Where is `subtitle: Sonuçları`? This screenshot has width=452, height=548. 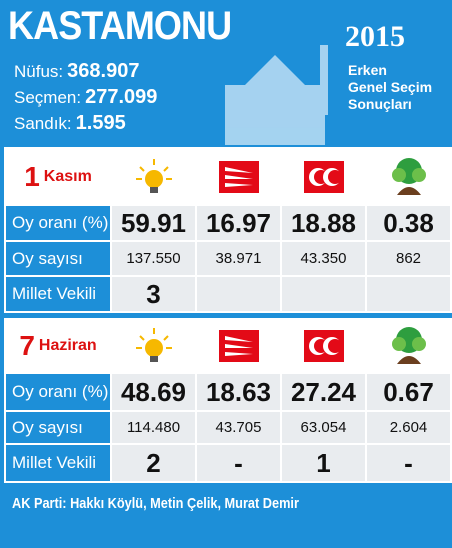
subtitle: Sonuçları is located at coordinates (380, 104).